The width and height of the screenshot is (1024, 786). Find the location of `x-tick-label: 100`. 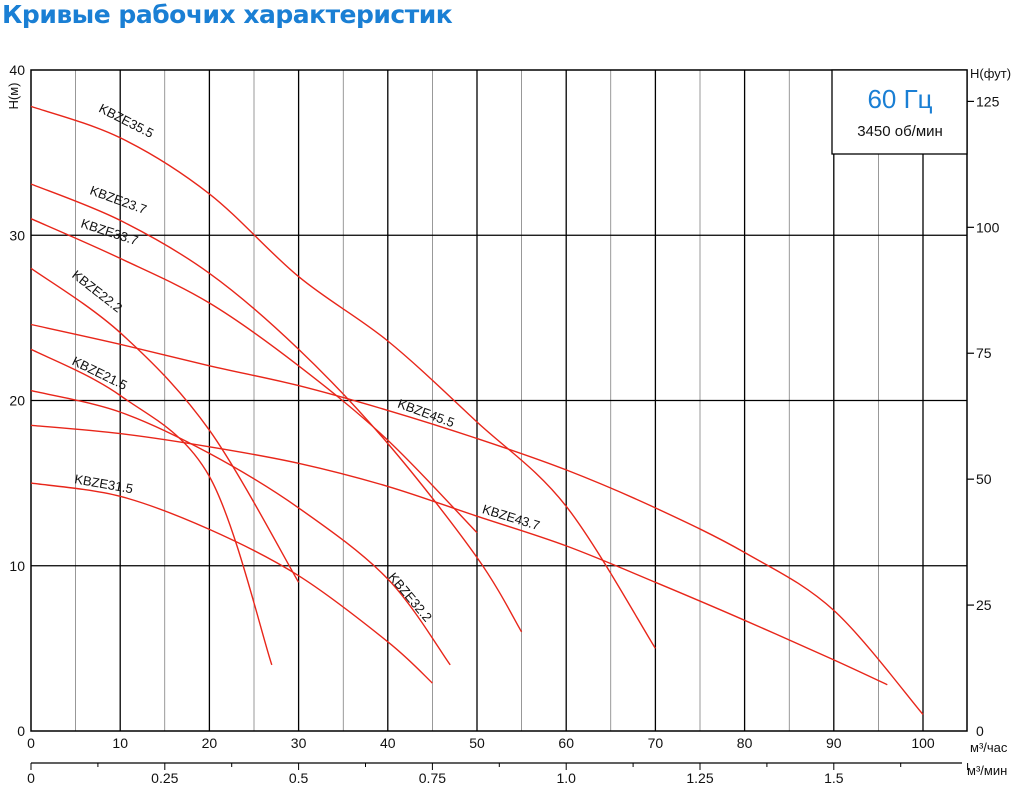

x-tick-label: 100 is located at coordinates (923, 743).